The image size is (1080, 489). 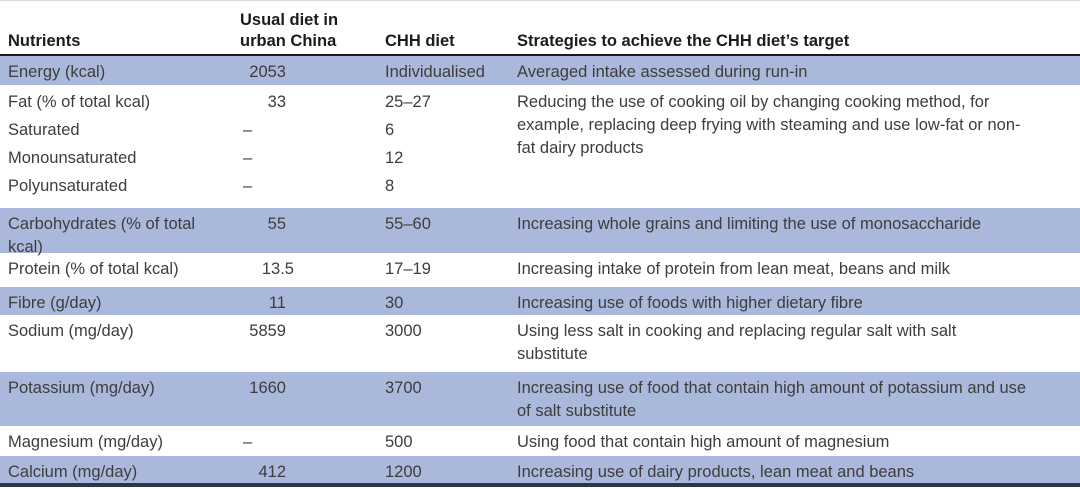 What do you see at coordinates (277, 303) in the screenshot?
I see `usual-value: 11` at bounding box center [277, 303].